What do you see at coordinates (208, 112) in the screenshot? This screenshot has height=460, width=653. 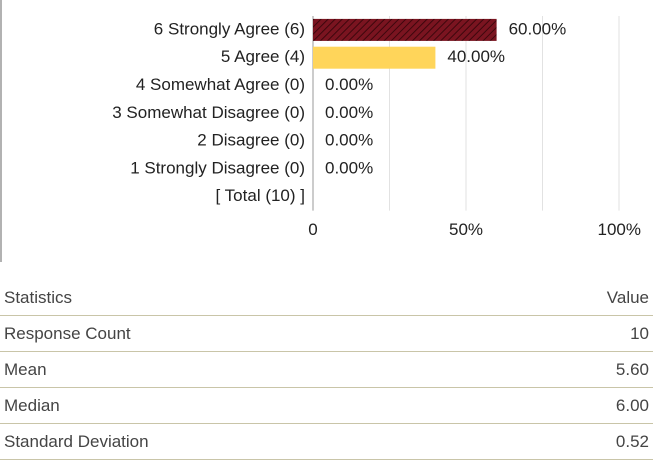 I see `category-label: 3 Somewhat Disagree (0)` at bounding box center [208, 112].